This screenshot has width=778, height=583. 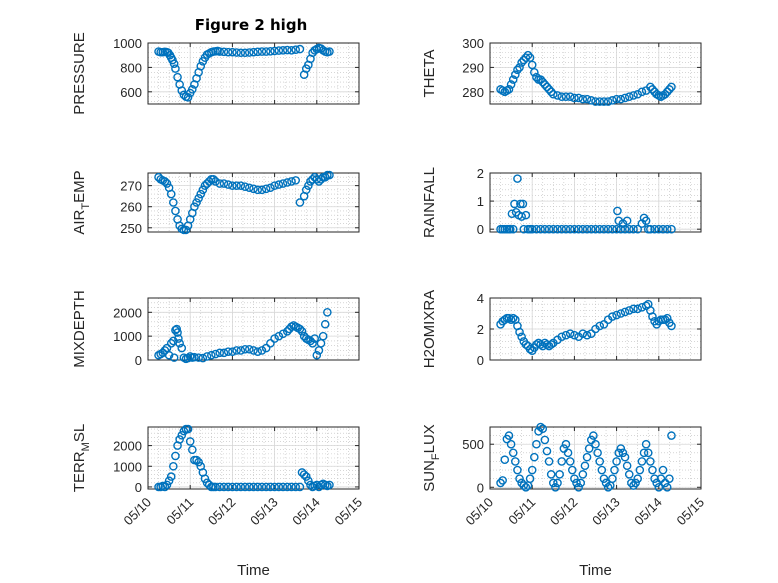 I want to click on y-tick-label: 1000, so click(x=127, y=43).